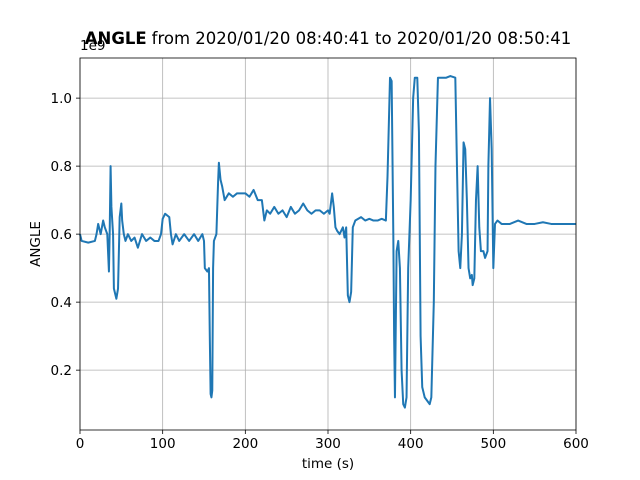 The width and height of the screenshot is (640, 480). I want to click on y-tick-label: 0.2, so click(61, 371).